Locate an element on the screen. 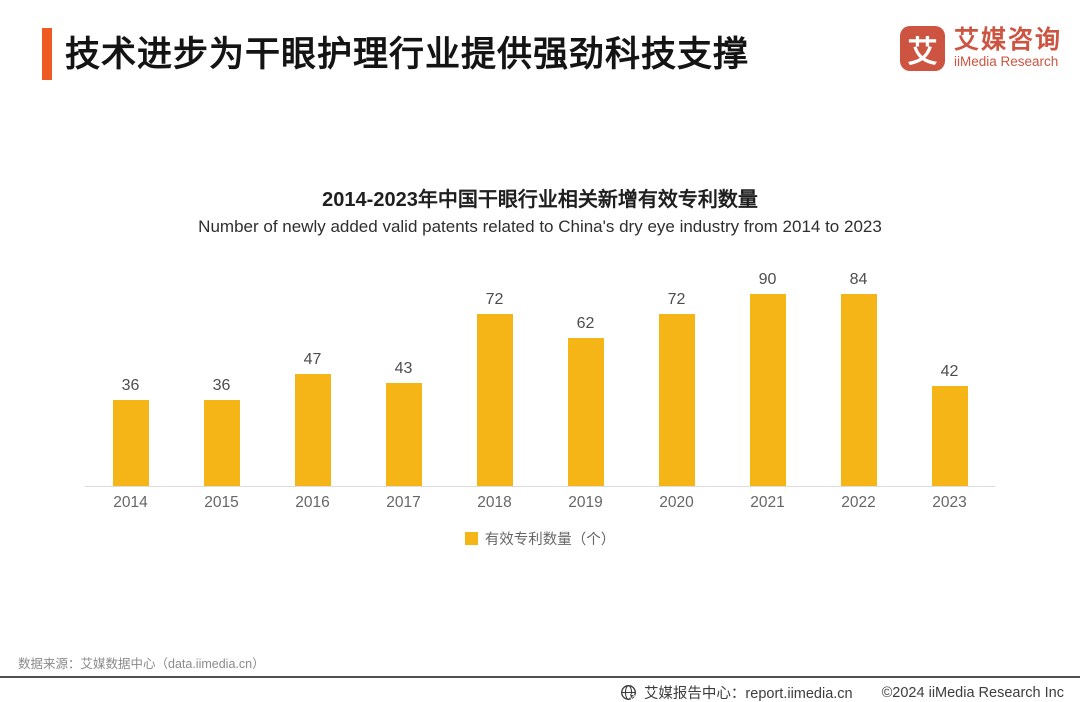 Image resolution: width=1080 pixels, height=702 pixels. chart-legend: 有效专利数量（个） is located at coordinates (540, 538).